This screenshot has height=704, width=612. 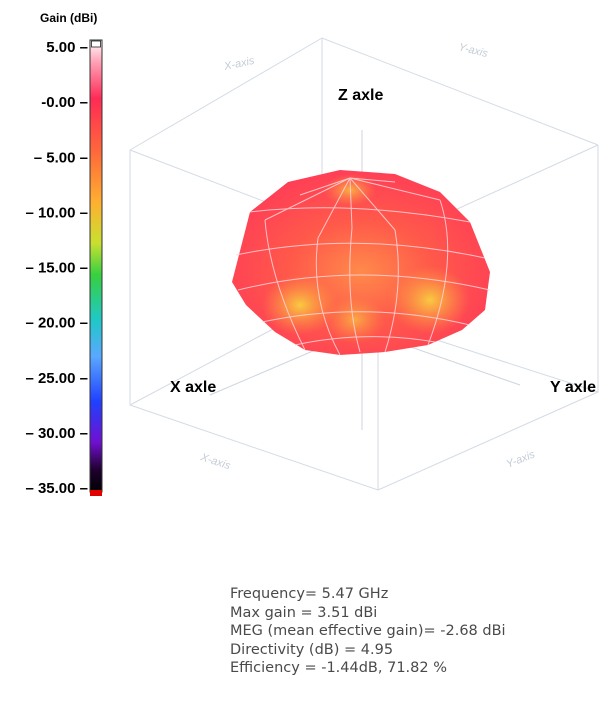 I want to click on colorbar-tick-label: -0.00 –, so click(x=64, y=102).